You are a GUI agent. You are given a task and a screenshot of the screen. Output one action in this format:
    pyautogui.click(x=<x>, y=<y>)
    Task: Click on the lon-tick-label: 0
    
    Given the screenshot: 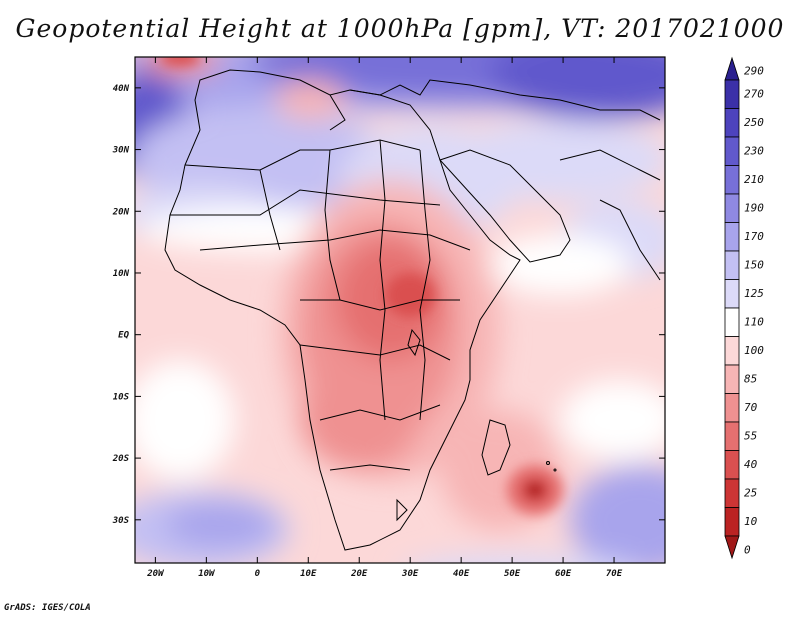 What is the action you would take?
    pyautogui.click(x=258, y=574)
    